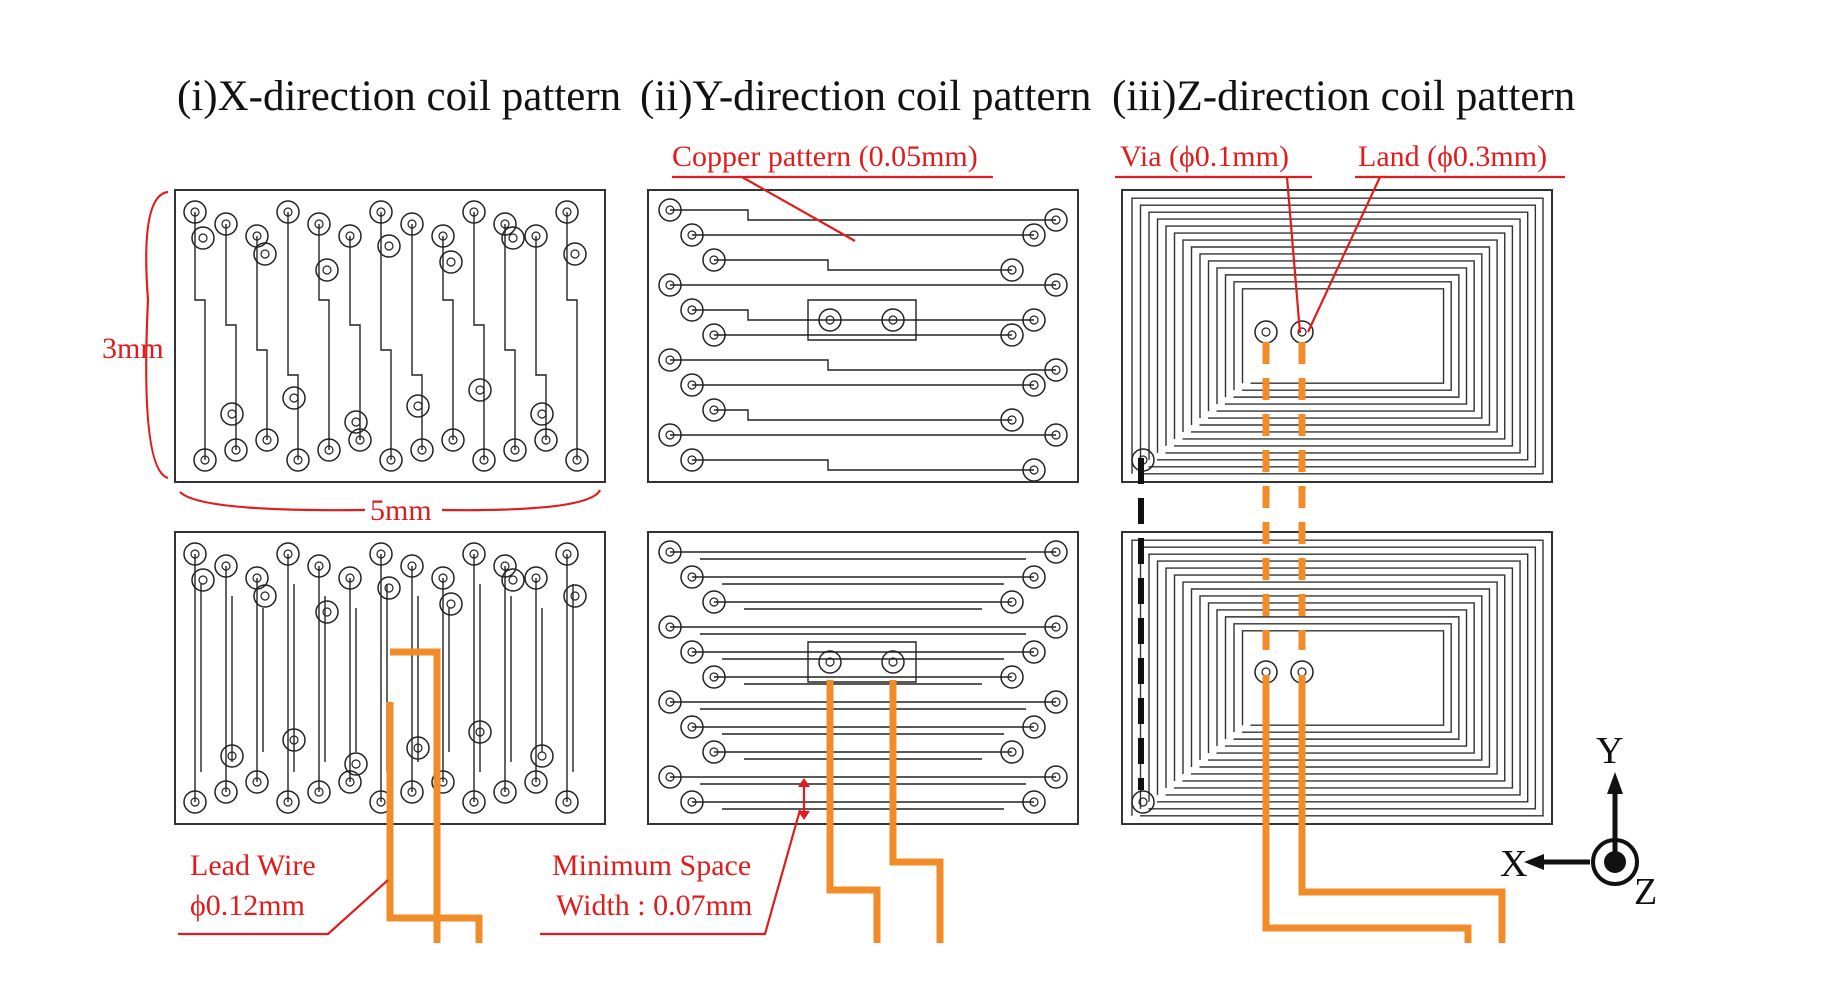 Image resolution: width=1825 pixels, height=1000 pixels. I want to click on y-coil-traces-bottom, so click(863, 677).